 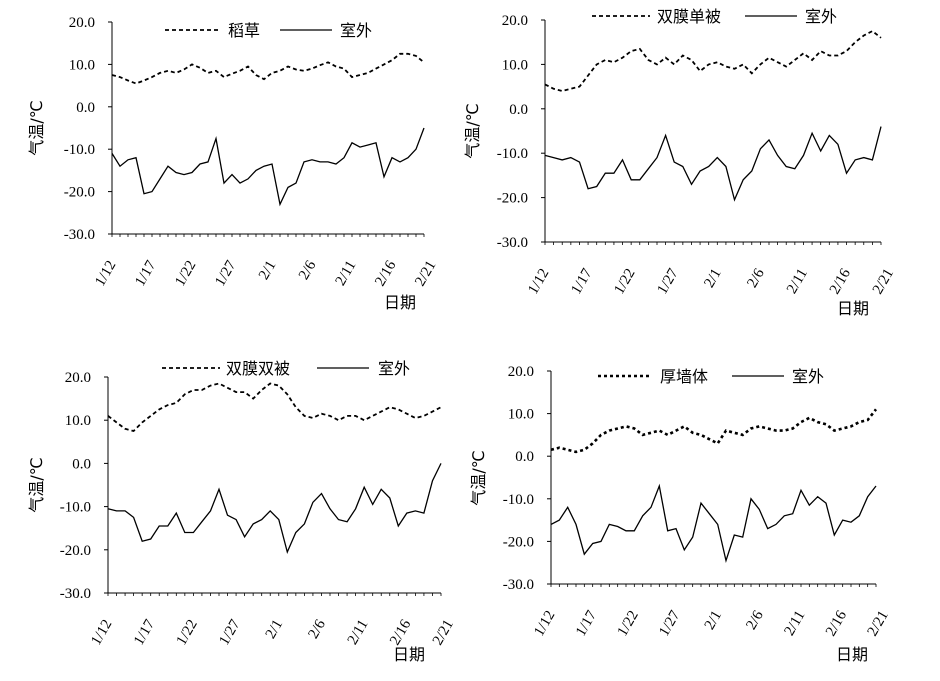 What do you see at coordinates (258, 368) in the screenshot?
I see `legend-label: 双膜双被` at bounding box center [258, 368].